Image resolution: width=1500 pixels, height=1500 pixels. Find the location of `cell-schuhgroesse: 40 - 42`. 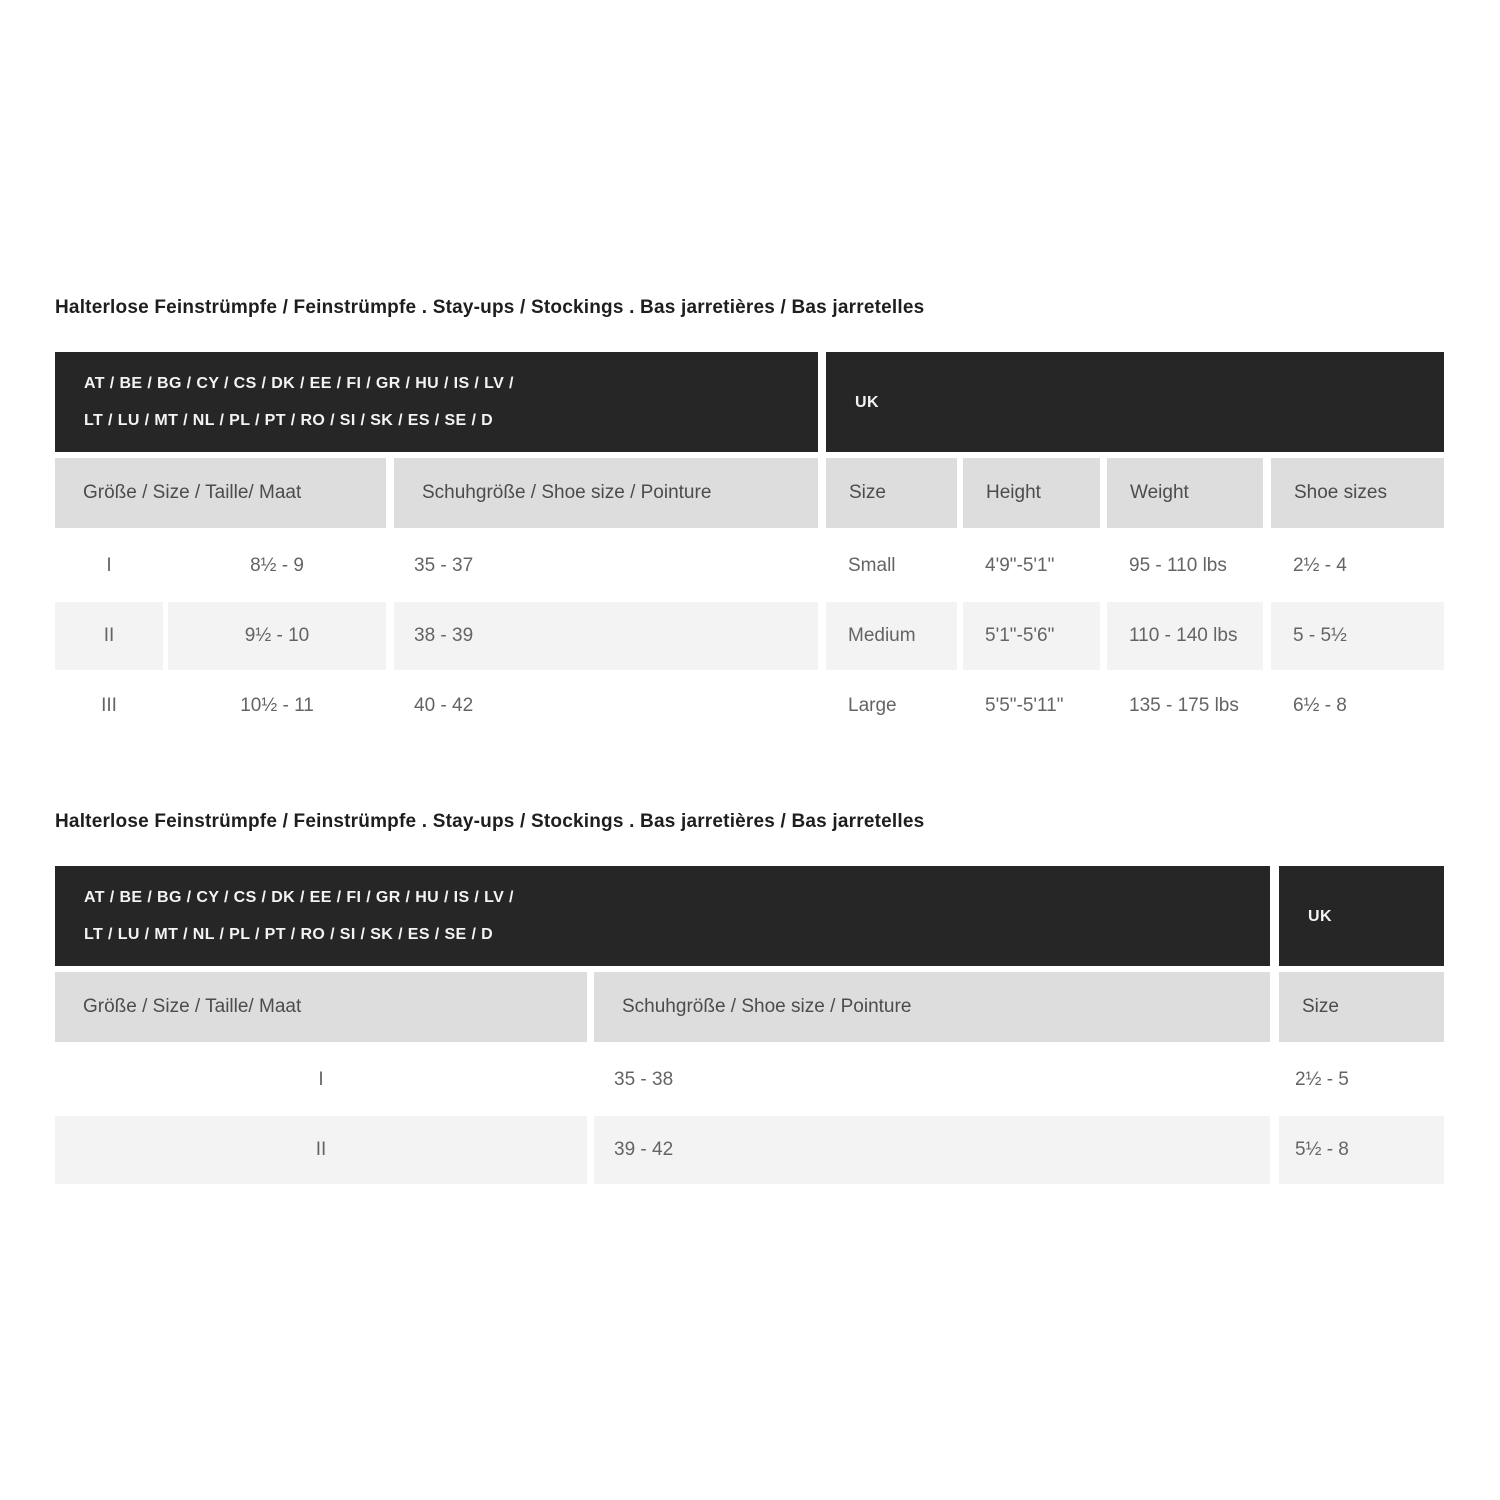

cell-schuhgroesse: 40 - 42 is located at coordinates (444, 705).